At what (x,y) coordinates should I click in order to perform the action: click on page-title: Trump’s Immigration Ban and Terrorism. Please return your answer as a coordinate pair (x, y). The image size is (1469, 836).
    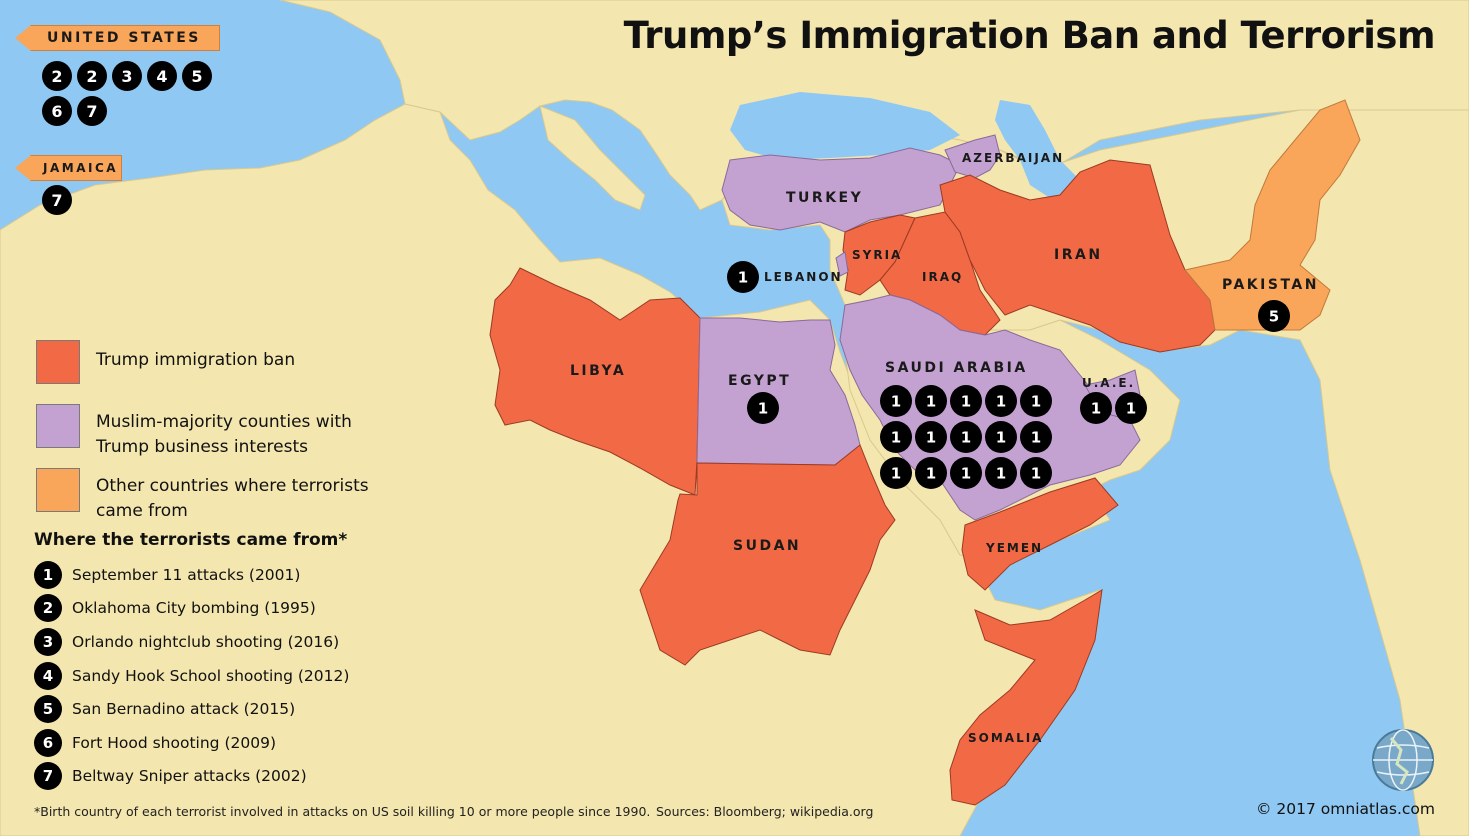
    Looking at the image, I should click on (1029, 35).